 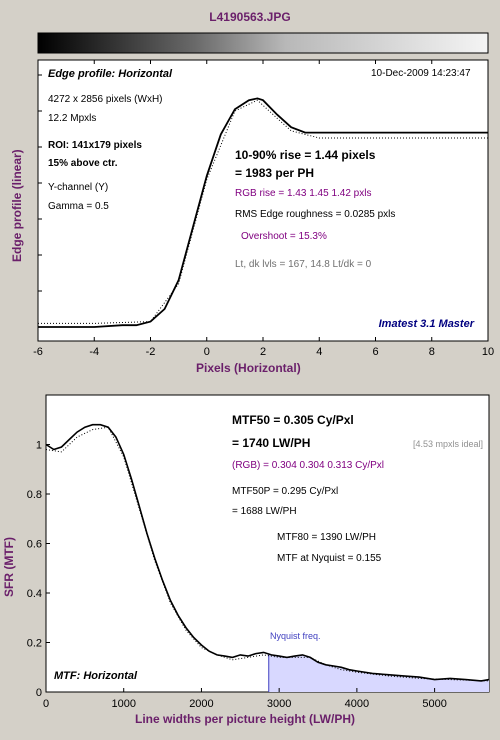 I want to click on edge-xtick-label-0: -6, so click(x=38, y=352).